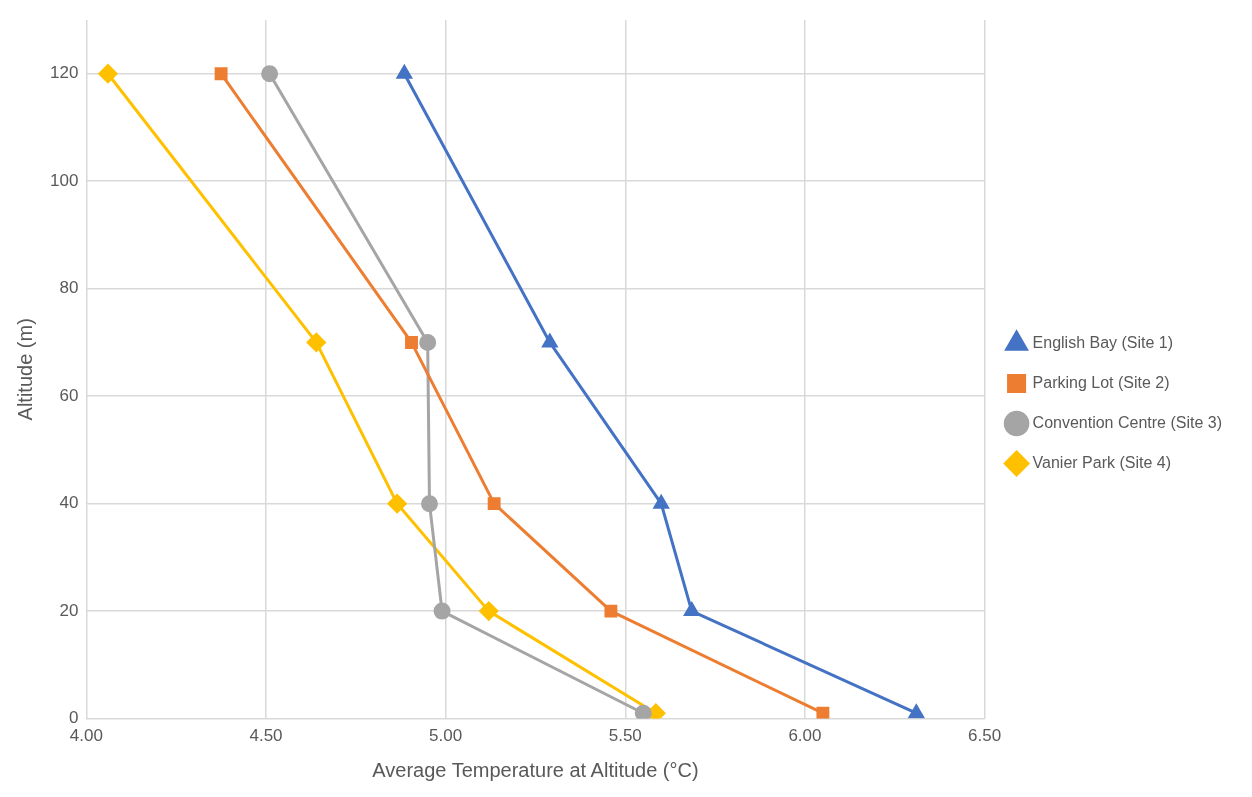  What do you see at coordinates (69, 503) in the screenshot?
I see `y-tick-label: 40` at bounding box center [69, 503].